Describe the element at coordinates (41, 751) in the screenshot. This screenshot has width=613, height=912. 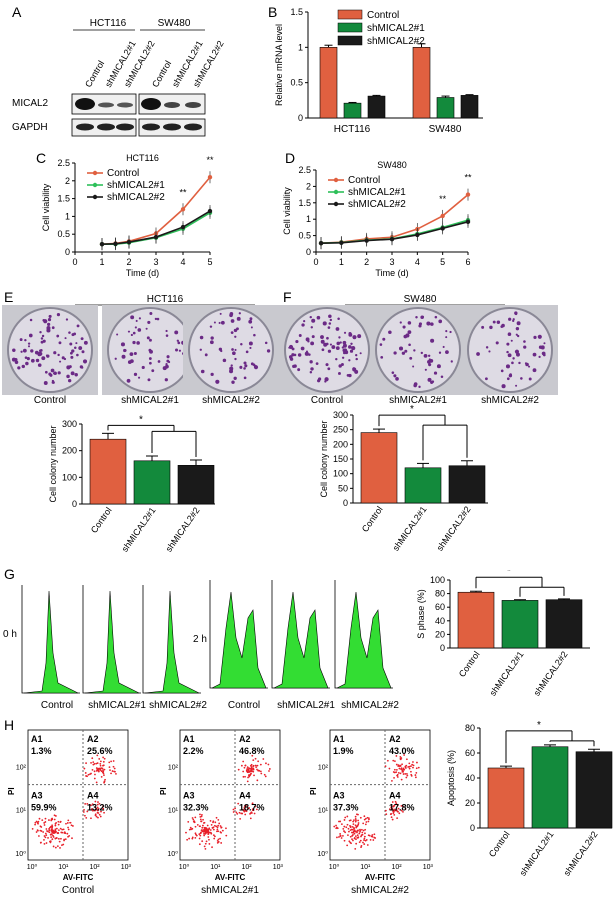
I see `quadrant-value: 1.3%` at that location.